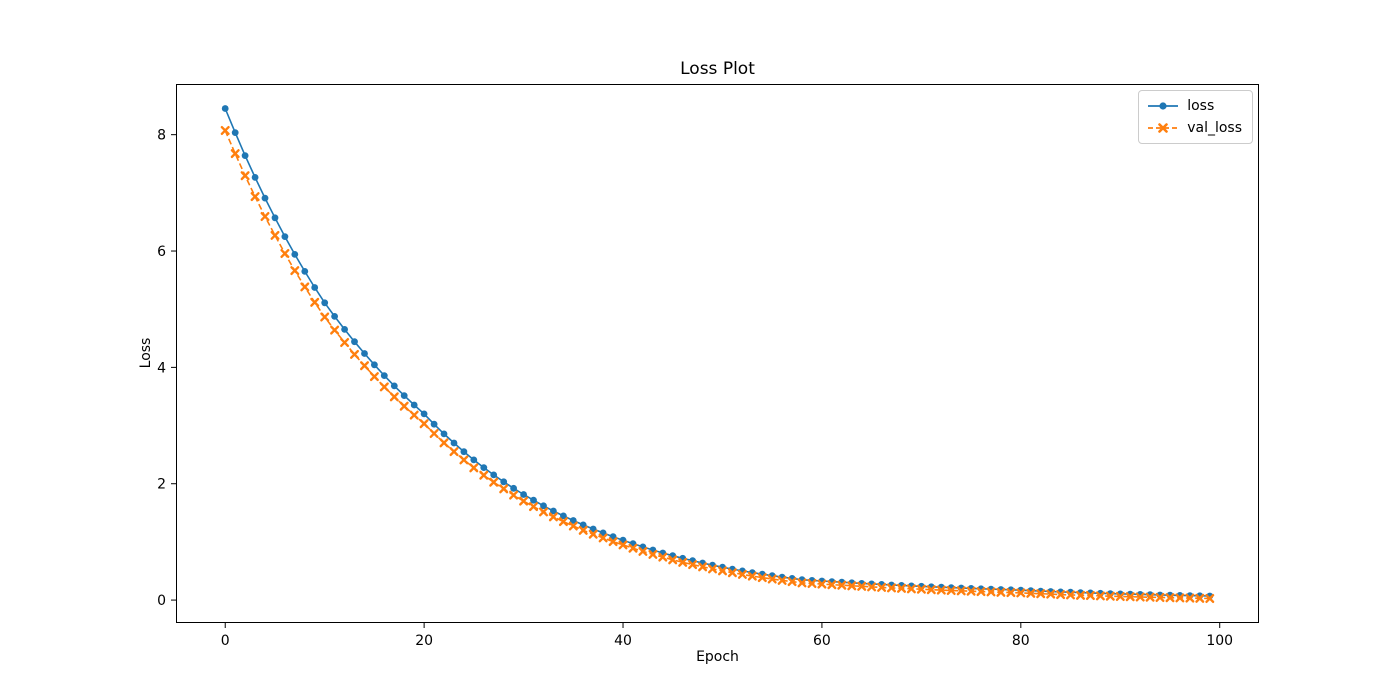 Image resolution: width=1400 pixels, height=700 pixels. What do you see at coordinates (161, 136) in the screenshot?
I see `y-tick-label: 8` at bounding box center [161, 136].